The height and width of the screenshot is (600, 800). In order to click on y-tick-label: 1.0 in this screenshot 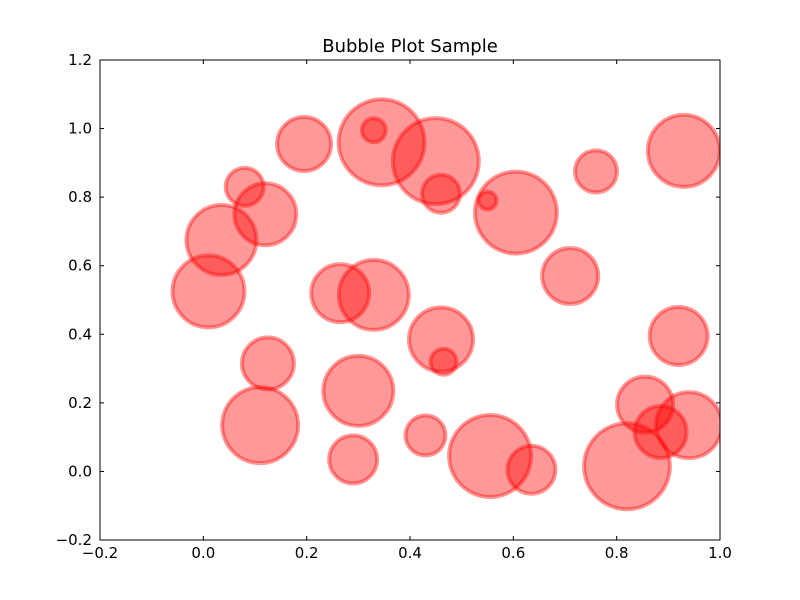, I will do `click(80, 129)`.